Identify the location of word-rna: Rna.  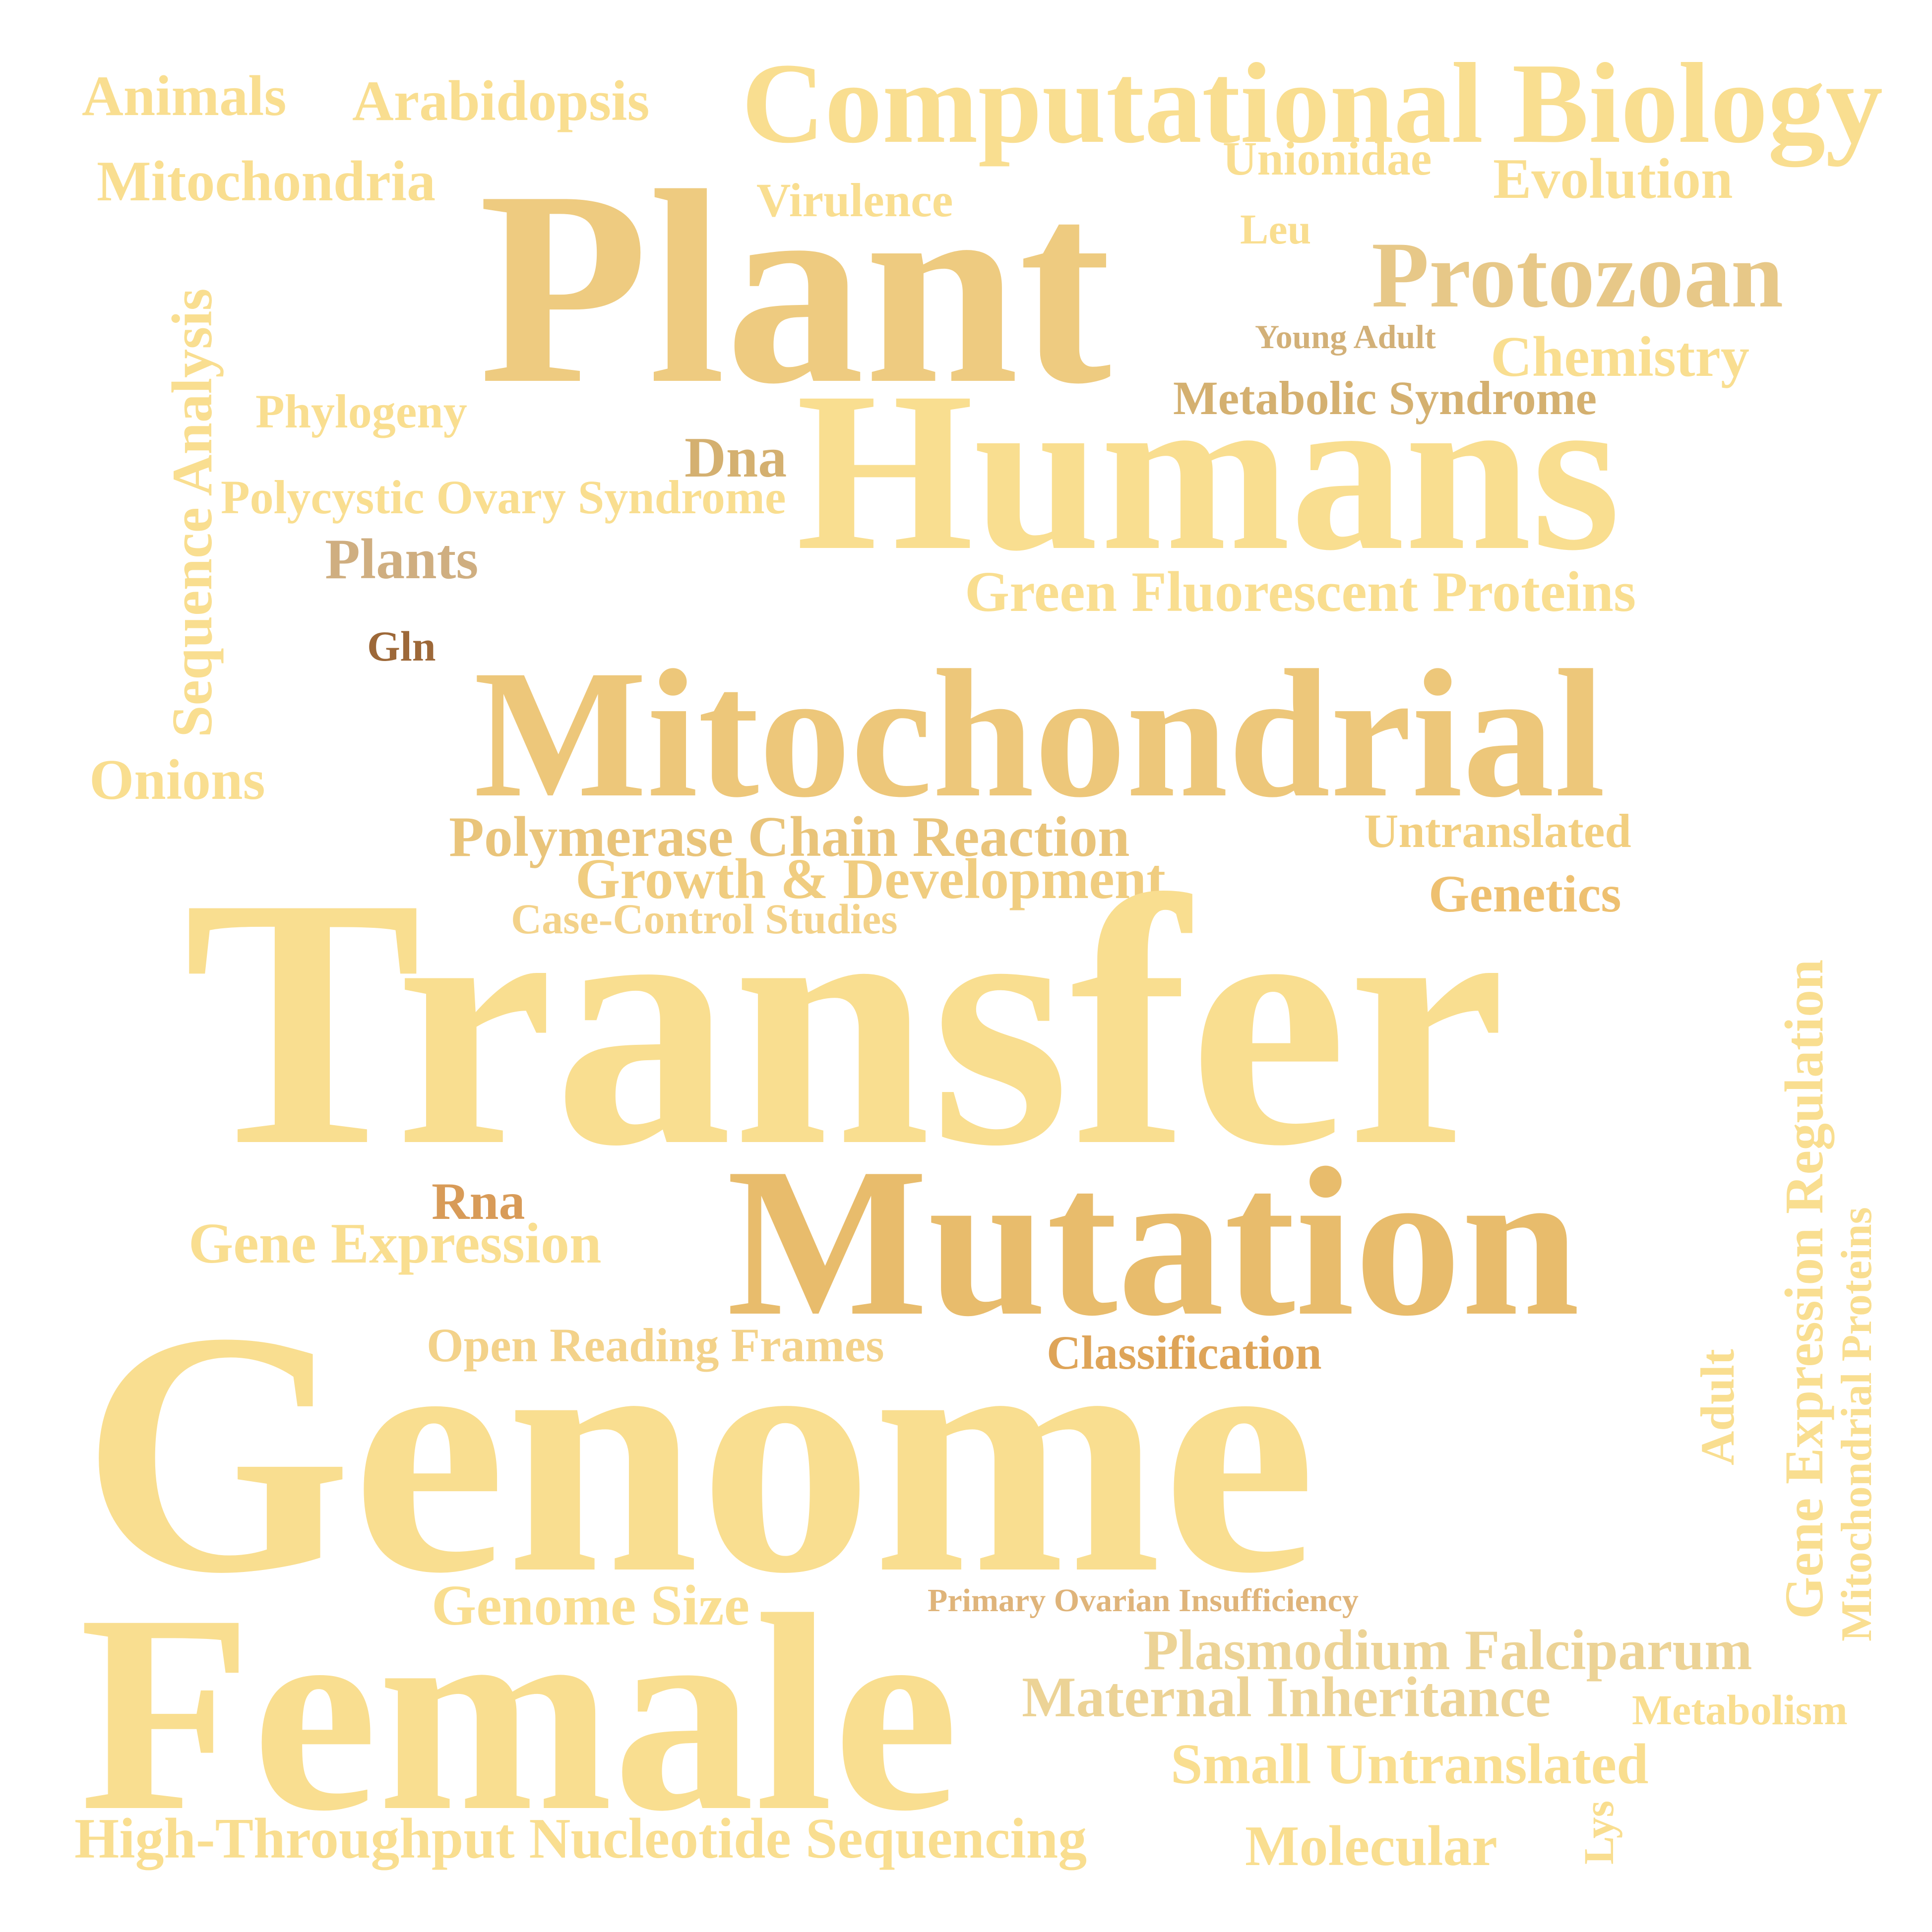
(478, 1201).